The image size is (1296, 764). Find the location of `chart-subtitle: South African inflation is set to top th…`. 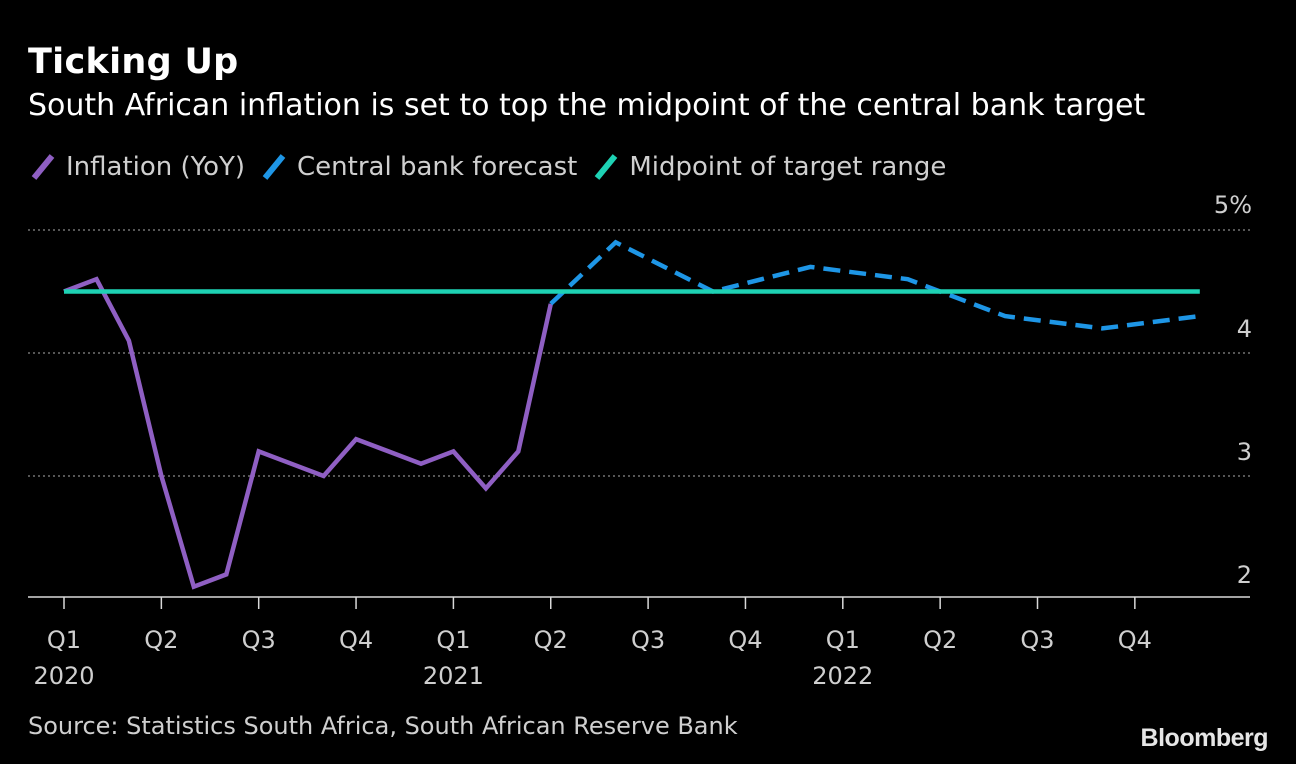

chart-subtitle: South African inflation is set to top th… is located at coordinates (587, 105).